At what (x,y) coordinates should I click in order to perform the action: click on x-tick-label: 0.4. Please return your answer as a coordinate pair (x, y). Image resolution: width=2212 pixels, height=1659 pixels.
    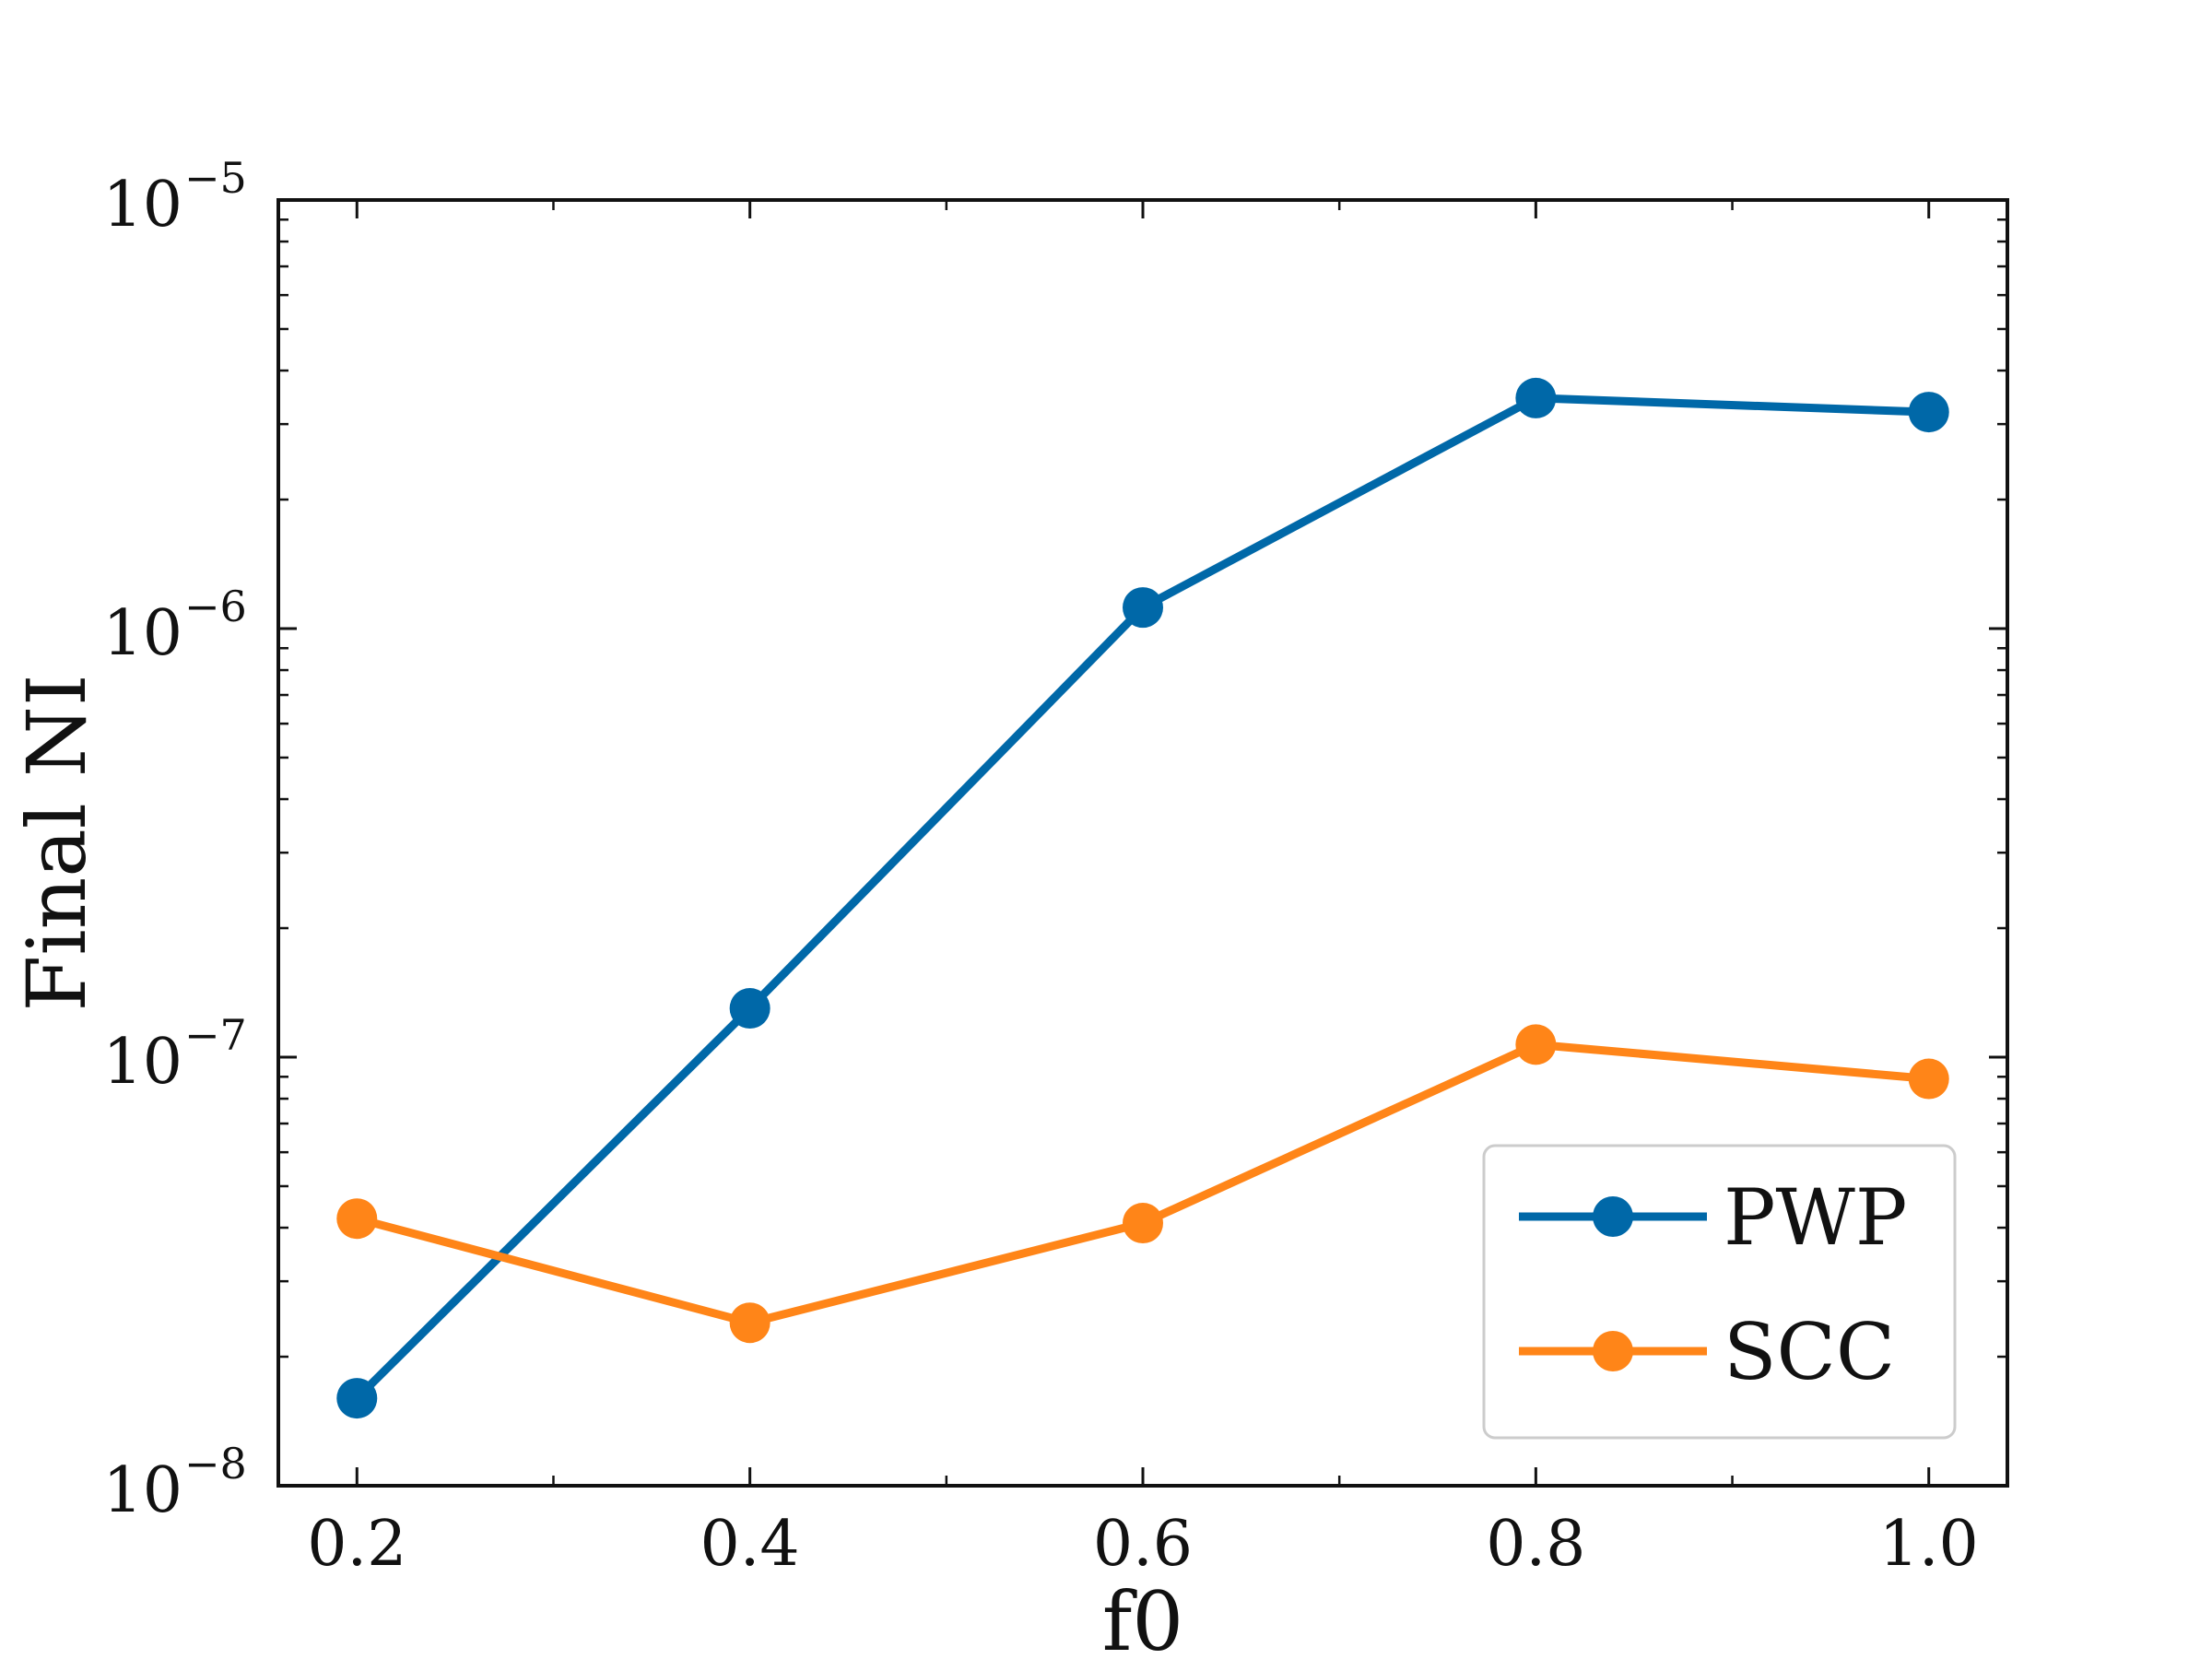
    Looking at the image, I should click on (750, 1544).